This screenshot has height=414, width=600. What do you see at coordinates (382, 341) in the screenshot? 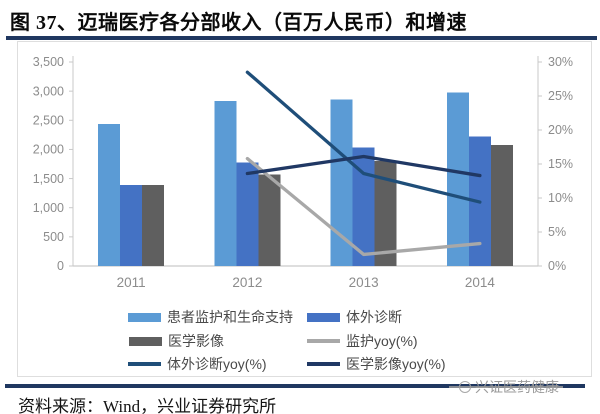
I see `legend-label-monitoring-yoy: 监护yoy(%)` at bounding box center [382, 341].